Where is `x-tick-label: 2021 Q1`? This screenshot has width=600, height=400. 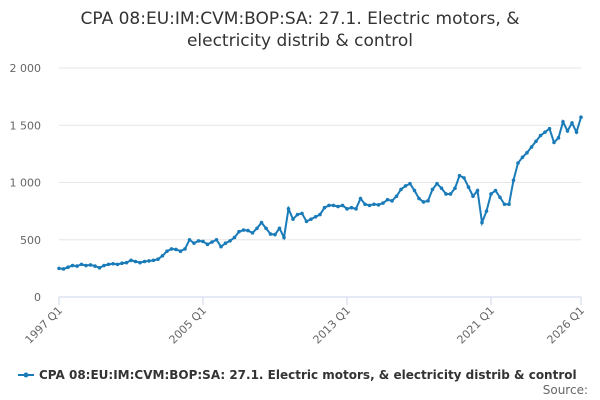 x-tick-label: 2021 Q1 is located at coordinates (476, 325).